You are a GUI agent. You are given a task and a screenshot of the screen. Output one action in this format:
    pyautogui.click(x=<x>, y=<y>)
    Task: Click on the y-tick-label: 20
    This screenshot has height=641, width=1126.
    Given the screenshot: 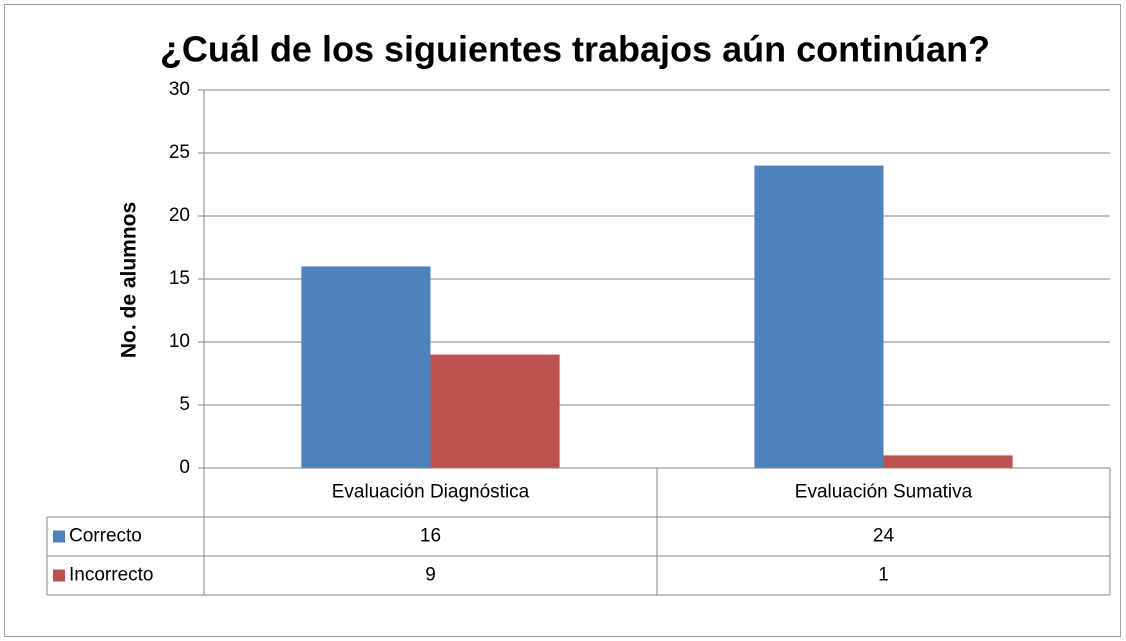 What is the action you would take?
    pyautogui.click(x=179, y=215)
    